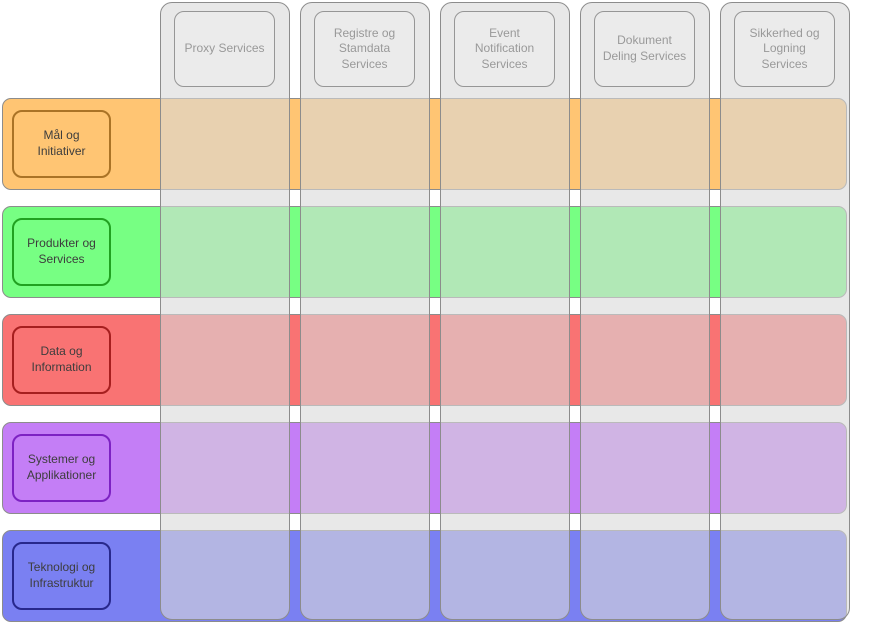 The image size is (870, 640). I want to click on column-header-label: Event Notification Services, so click(504, 48).